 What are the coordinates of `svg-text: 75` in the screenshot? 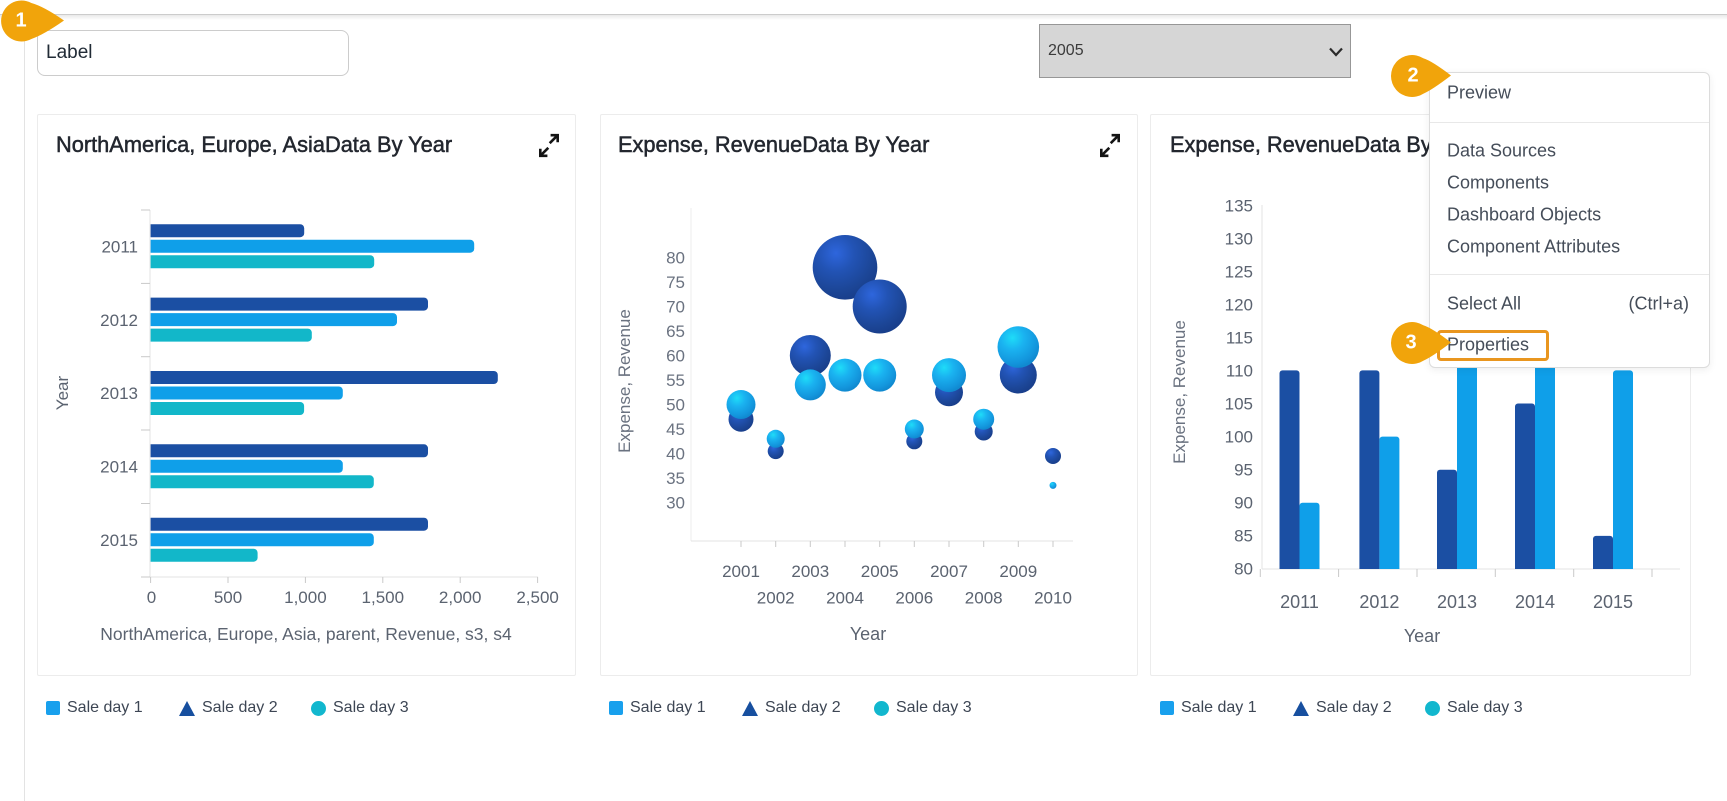 It's located at (675, 282).